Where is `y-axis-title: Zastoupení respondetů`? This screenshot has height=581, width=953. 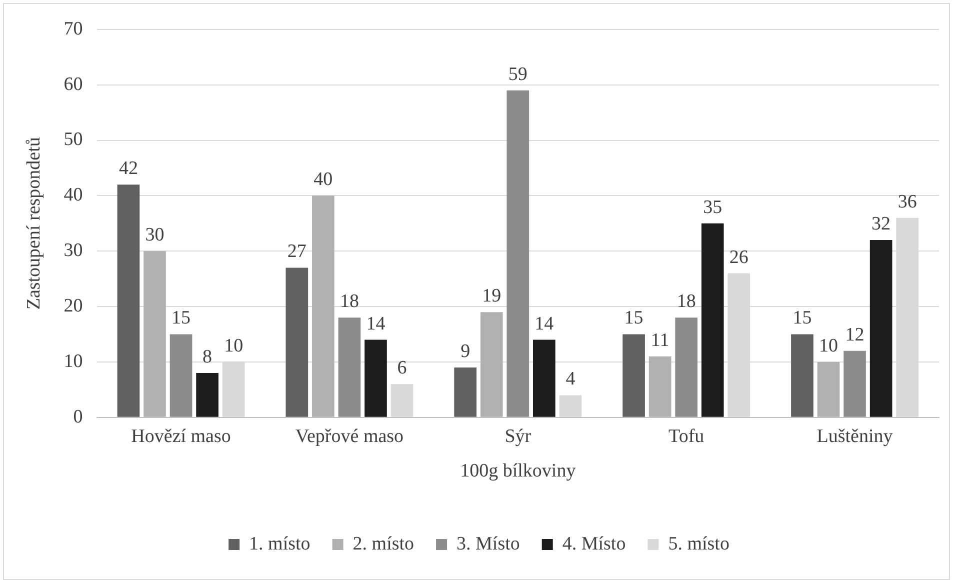
y-axis-title: Zastoupení respondetů is located at coordinates (33, 223).